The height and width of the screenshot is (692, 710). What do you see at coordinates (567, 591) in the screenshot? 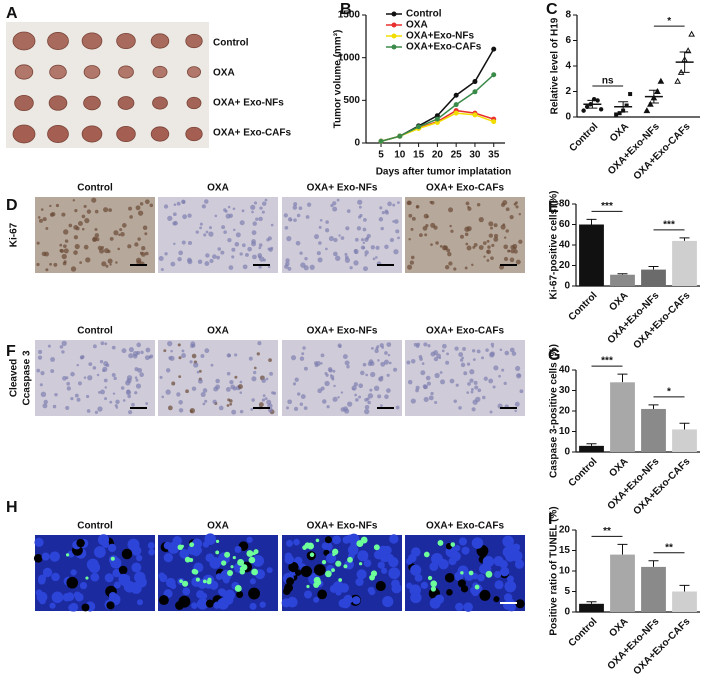
I see `y-tick-label: 5` at bounding box center [567, 591].